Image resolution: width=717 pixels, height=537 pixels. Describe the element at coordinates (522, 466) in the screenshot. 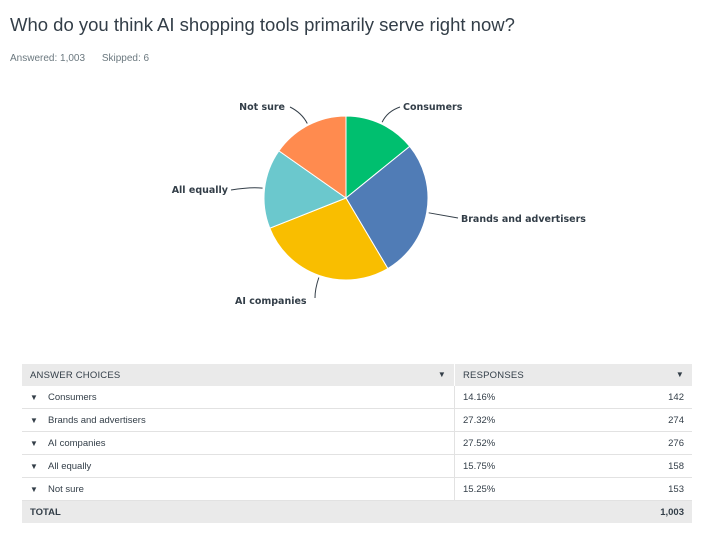

I see `response-percent: 15.75%` at that location.